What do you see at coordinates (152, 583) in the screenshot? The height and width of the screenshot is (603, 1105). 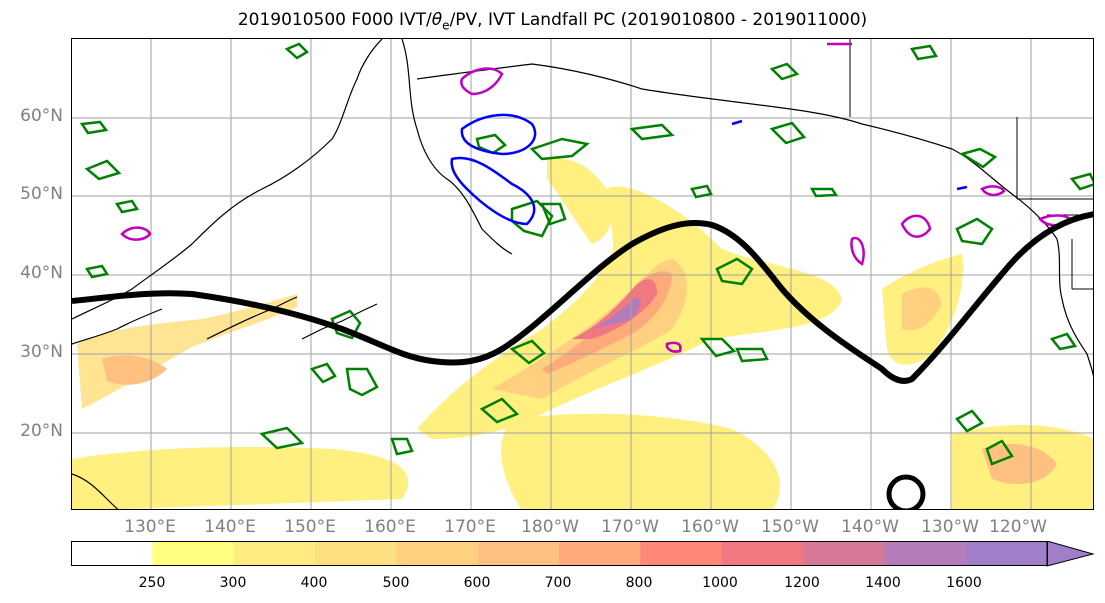 I see `colorbar-tick-250: 250` at bounding box center [152, 583].